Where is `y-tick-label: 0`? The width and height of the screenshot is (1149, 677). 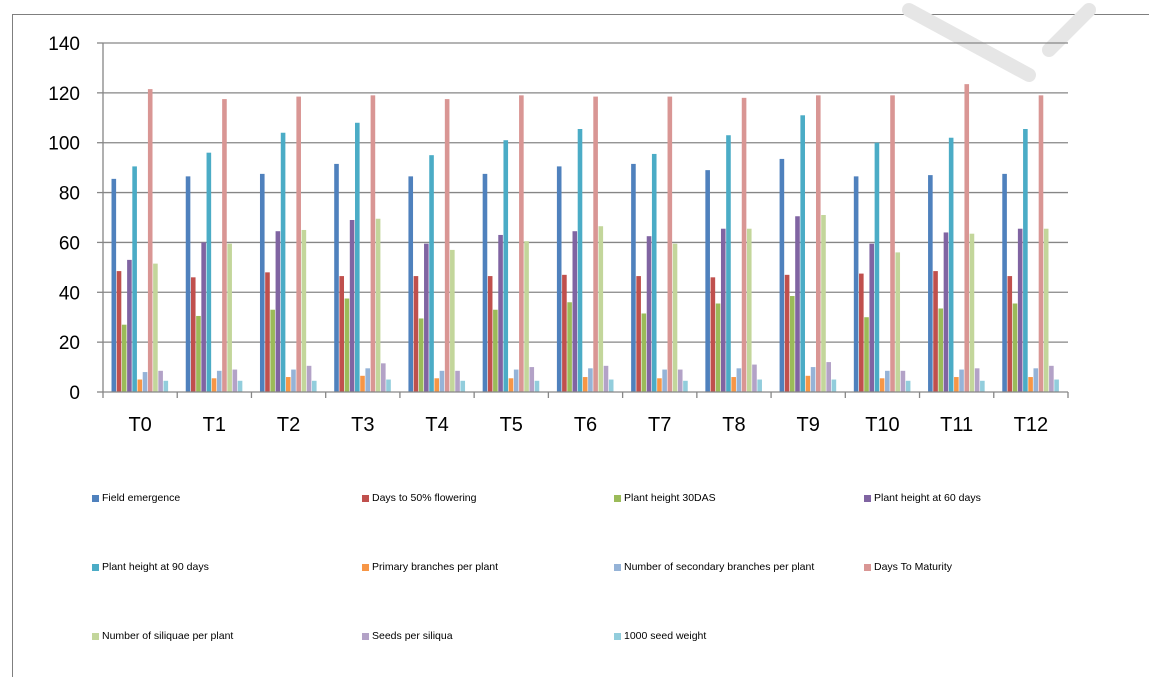
y-tick-label: 0 is located at coordinates (74, 393).